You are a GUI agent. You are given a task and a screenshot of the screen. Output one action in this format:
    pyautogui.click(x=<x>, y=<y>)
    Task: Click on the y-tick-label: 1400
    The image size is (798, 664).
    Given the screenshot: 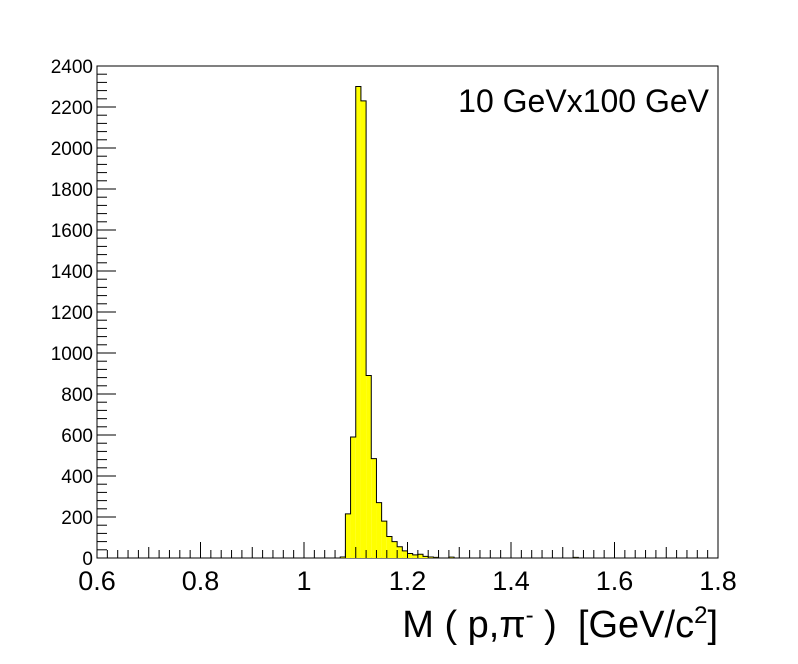 What is the action you would take?
    pyautogui.click(x=72, y=272)
    